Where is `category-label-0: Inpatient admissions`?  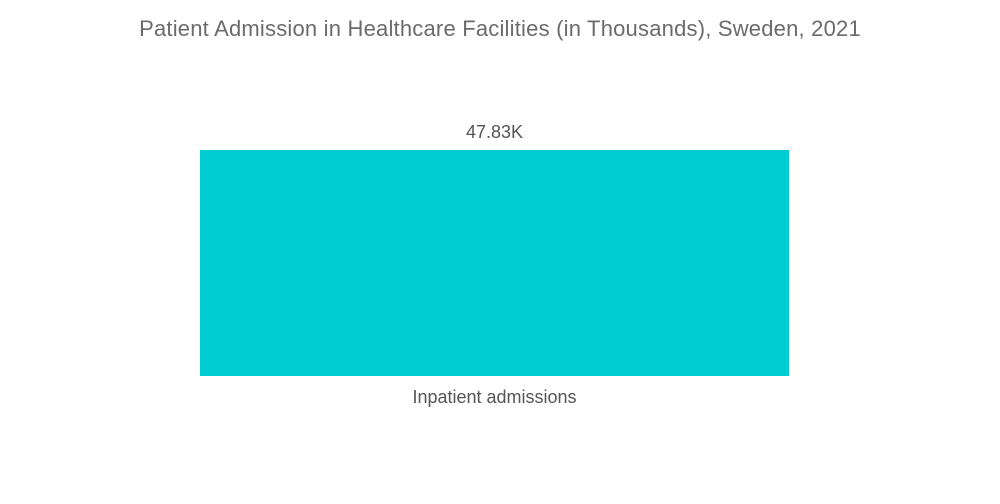 category-label-0: Inpatient admissions is located at coordinates (494, 397).